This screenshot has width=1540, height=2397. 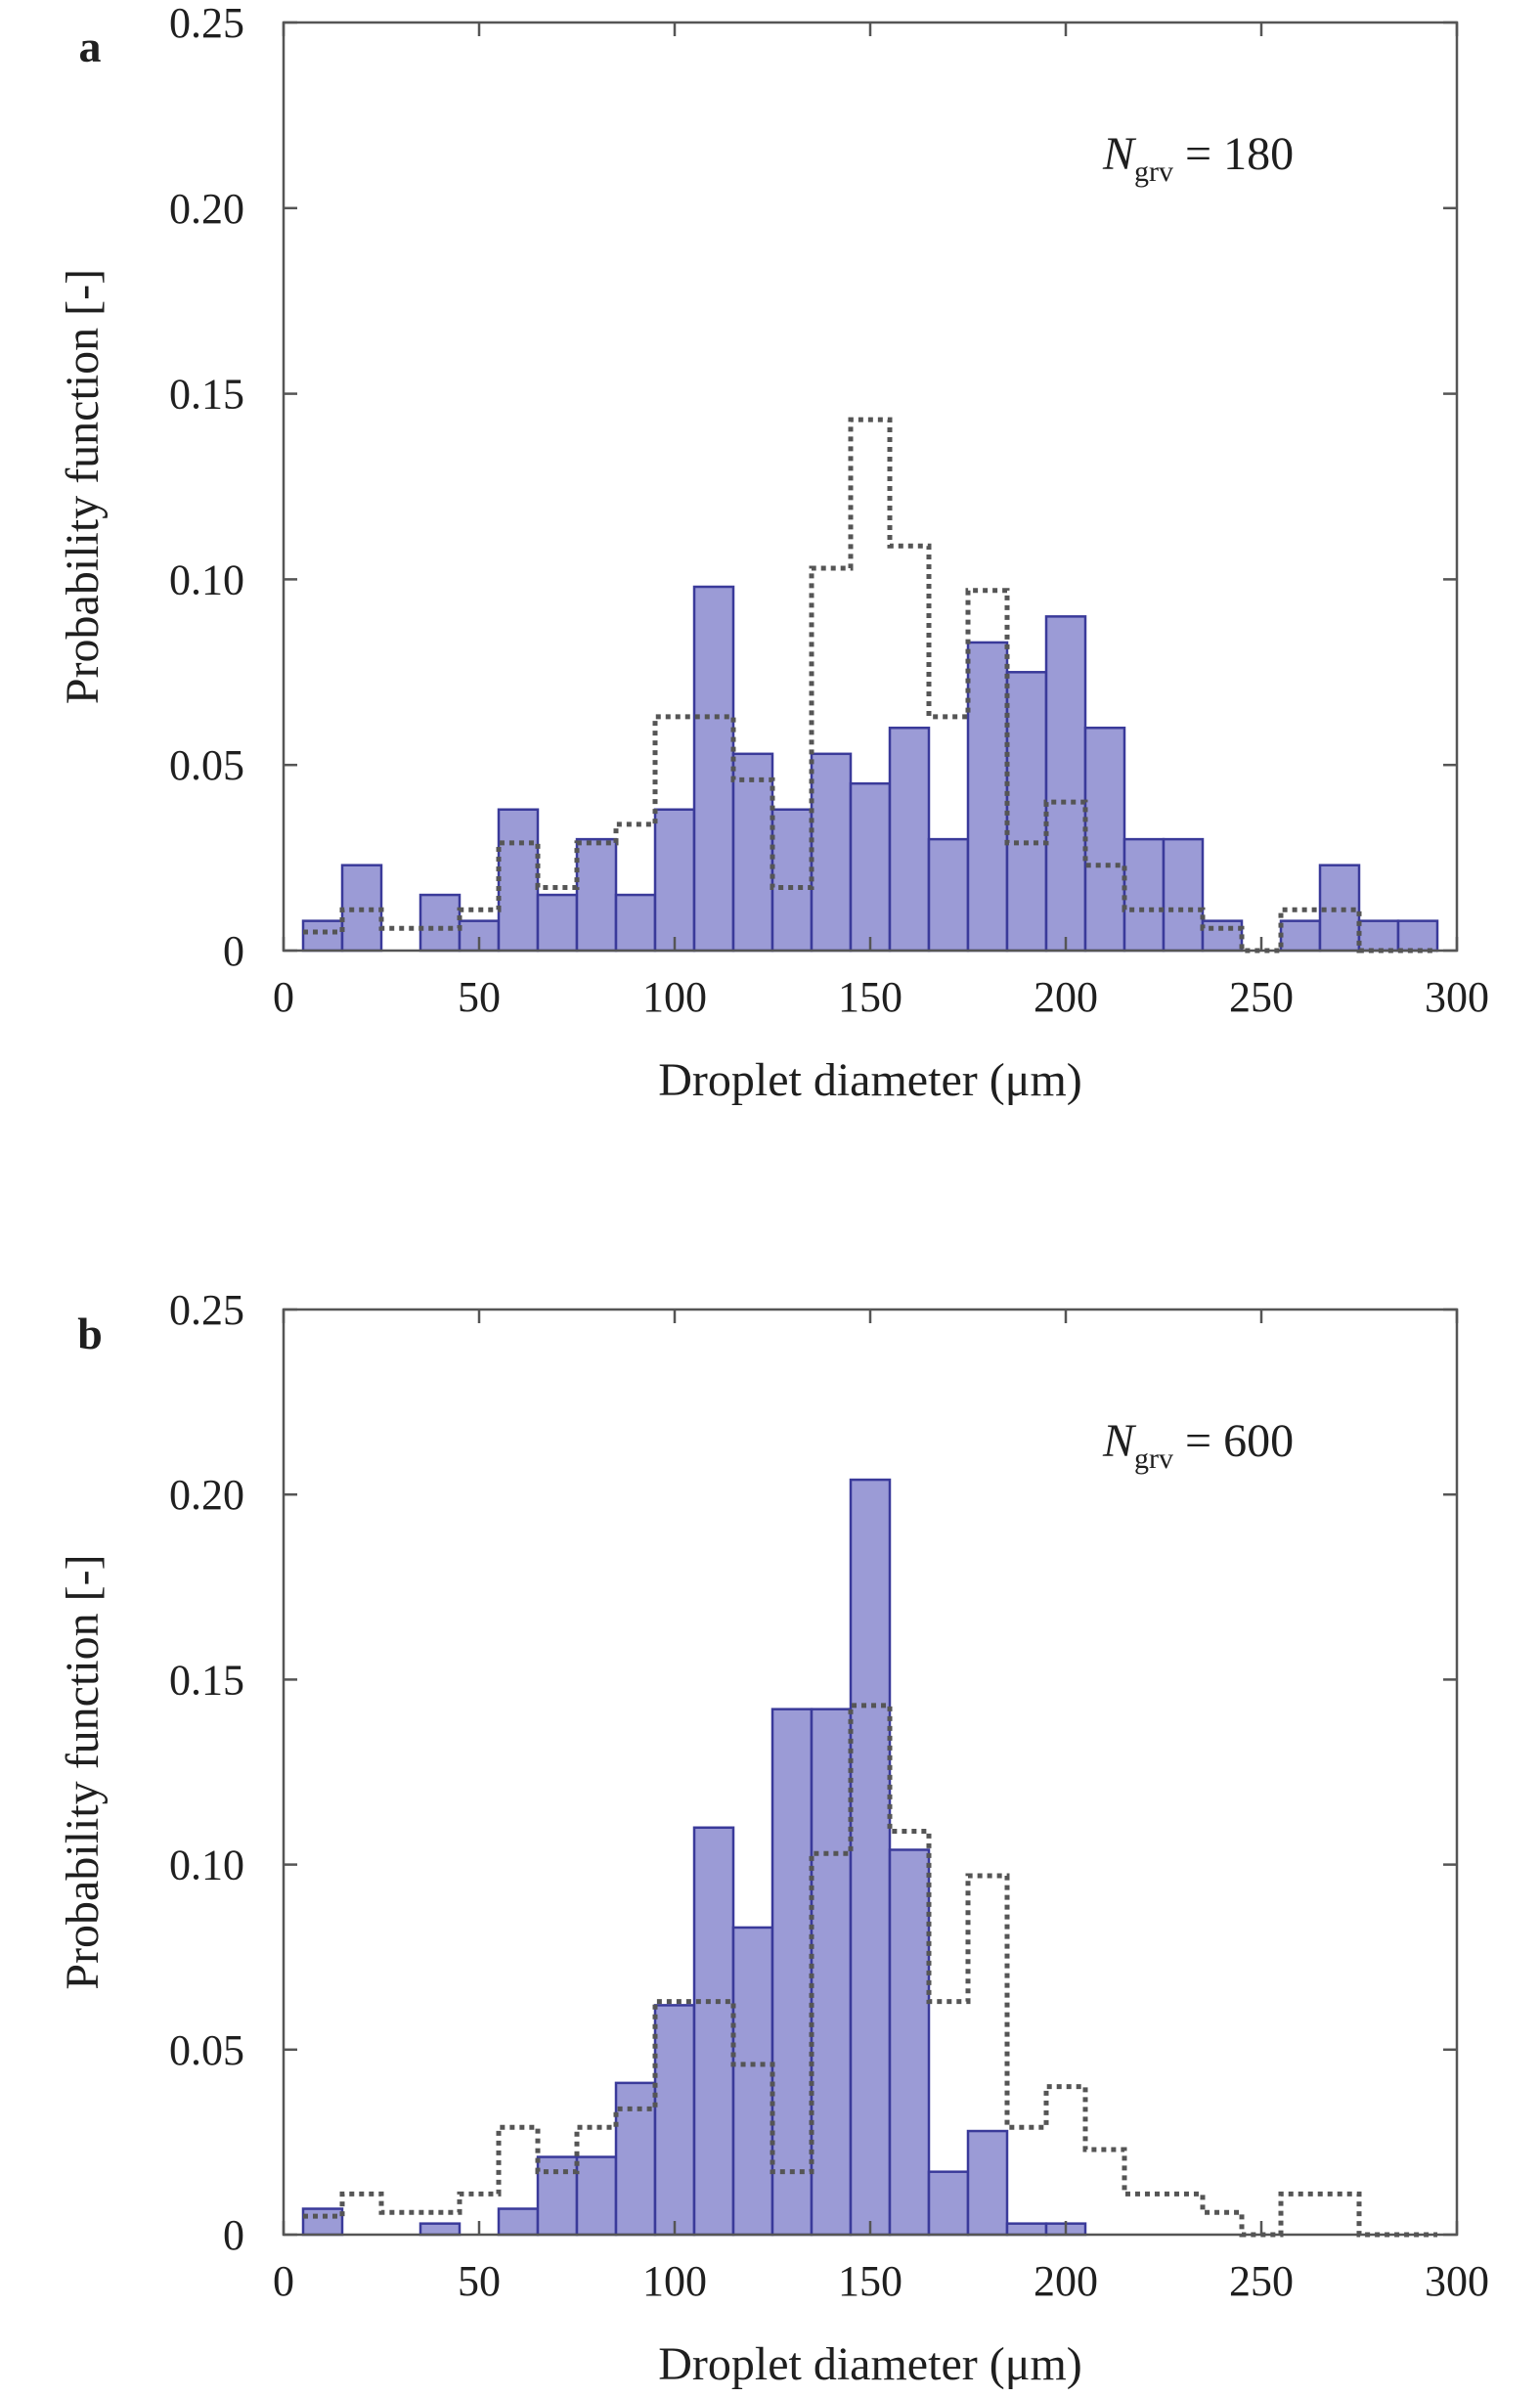 What do you see at coordinates (870, 769) in the screenshot?
I see `histogram-bars` at bounding box center [870, 769].